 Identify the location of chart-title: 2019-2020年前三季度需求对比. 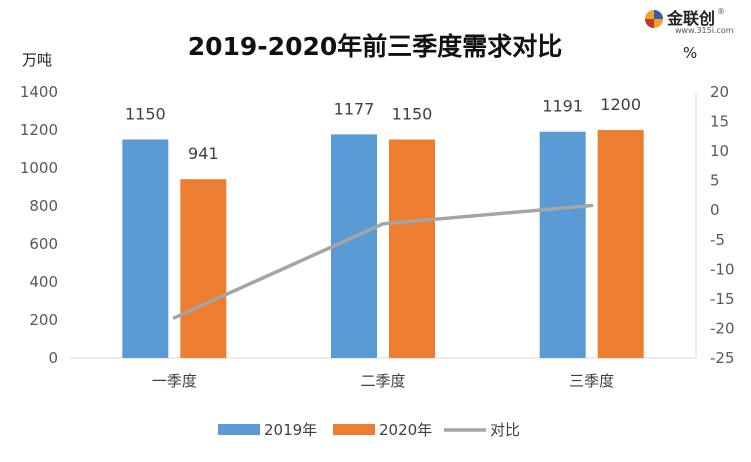
(375, 46).